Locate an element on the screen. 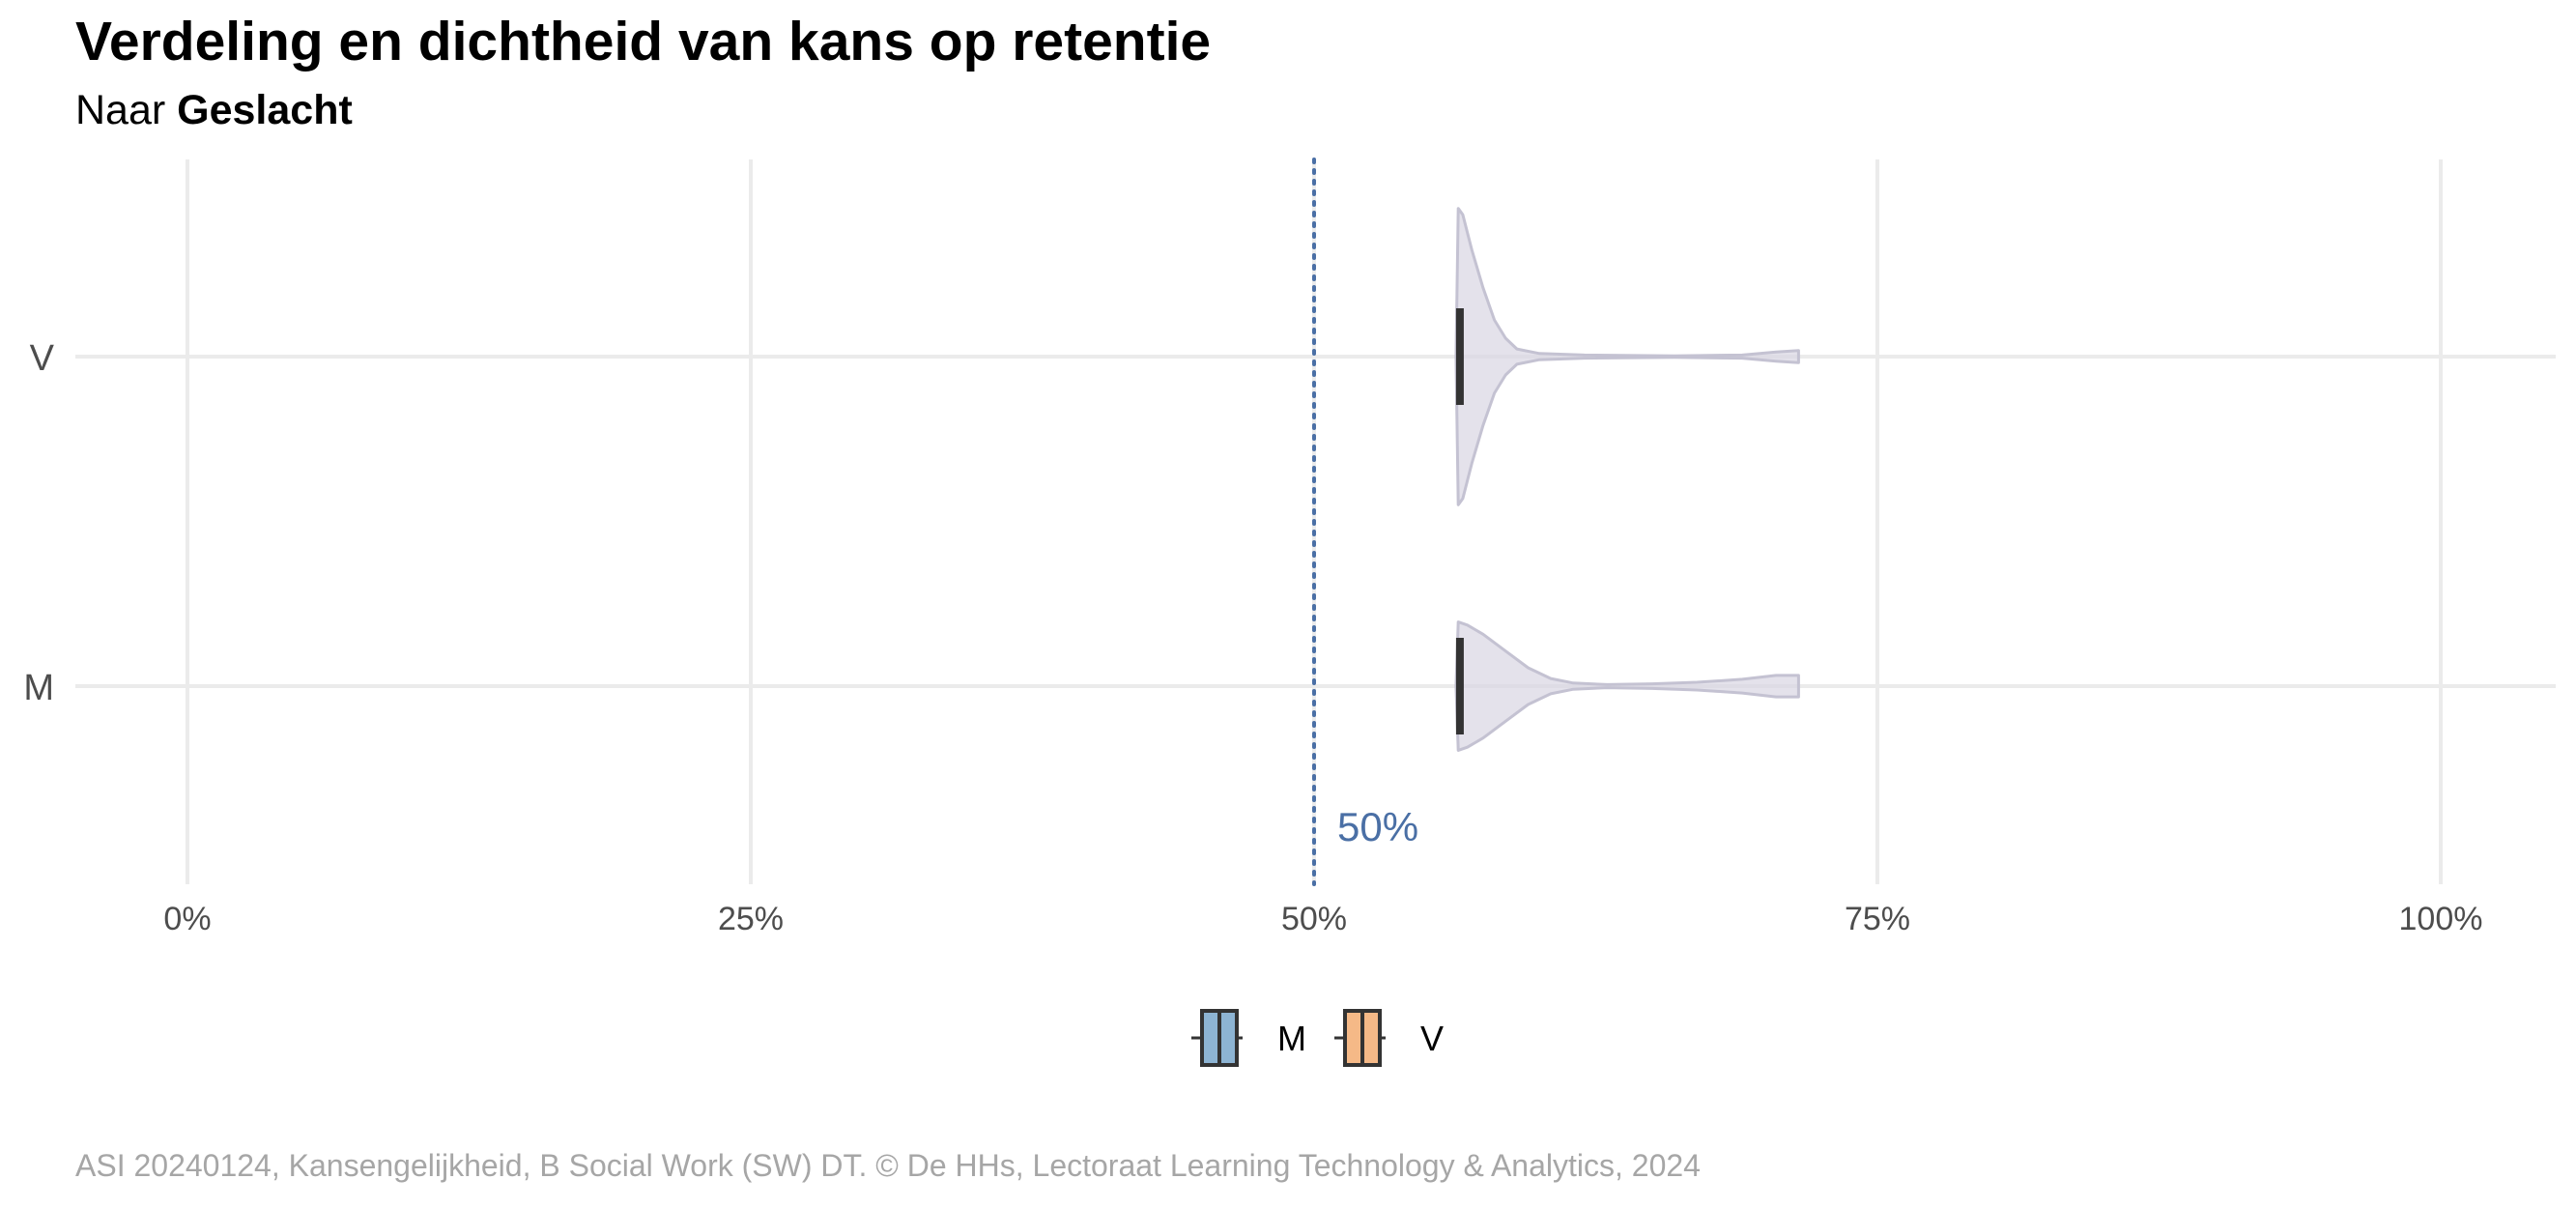 This screenshot has width=2576, height=1208. y-tick-label: V is located at coordinates (43, 358).